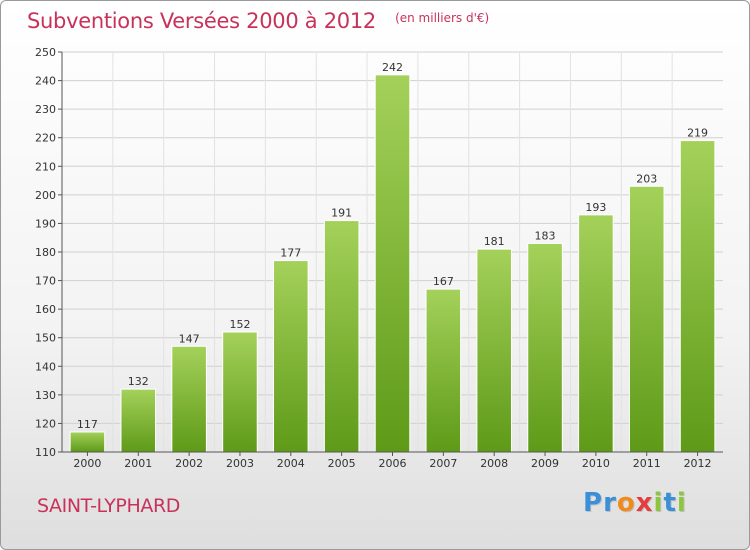 Image resolution: width=750 pixels, height=550 pixels. What do you see at coordinates (626, 503) in the screenshot?
I see `logo-letter: o` at bounding box center [626, 503].